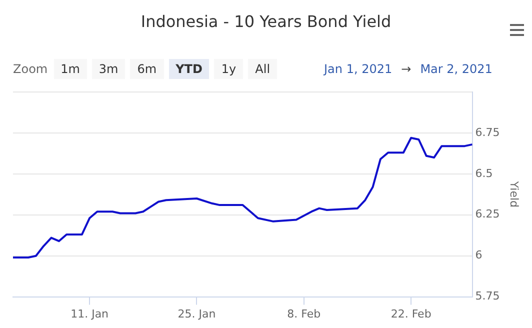 The width and height of the screenshot is (532, 328). What do you see at coordinates (478, 255) in the screenshot?
I see `y-tick-label: 6` at bounding box center [478, 255].